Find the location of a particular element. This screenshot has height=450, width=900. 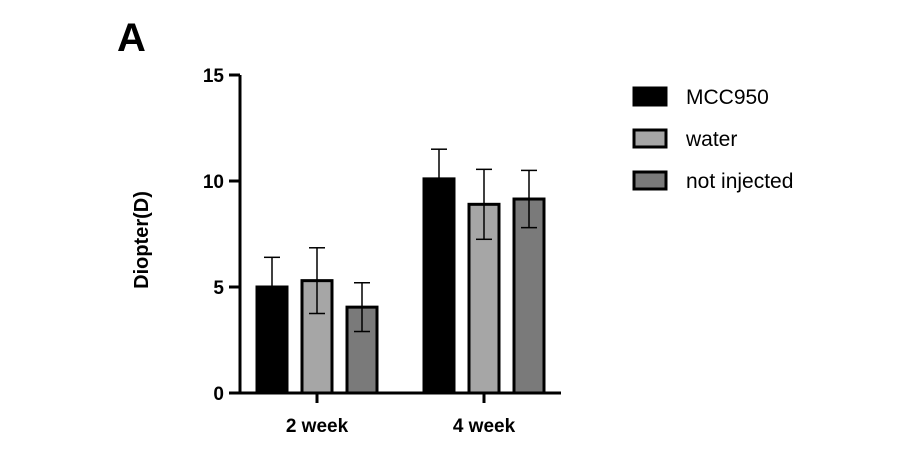

y-tick-label: 0 is located at coordinates (218, 394).